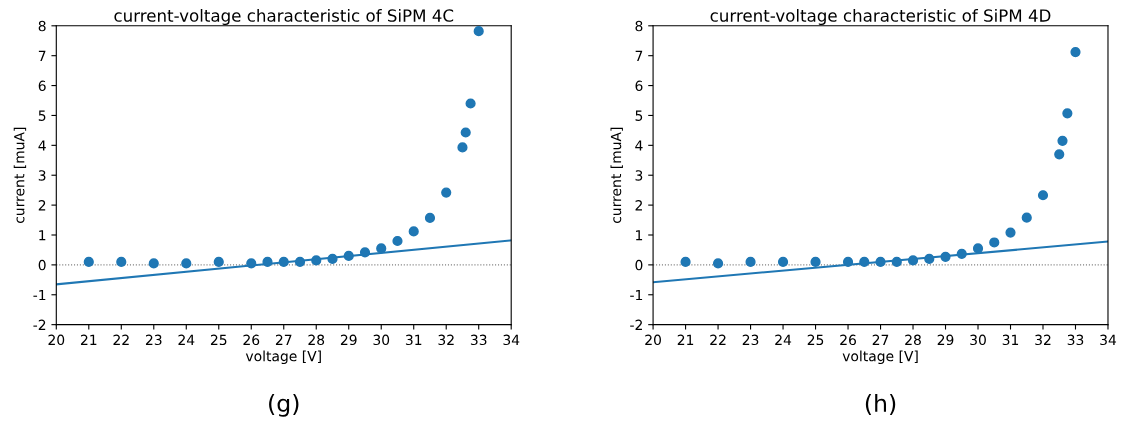 The image size is (1126, 430). What do you see at coordinates (284, 17) in the screenshot?
I see `chart-title: current-voltage characteristic of SiPM 4C` at bounding box center [284, 17].